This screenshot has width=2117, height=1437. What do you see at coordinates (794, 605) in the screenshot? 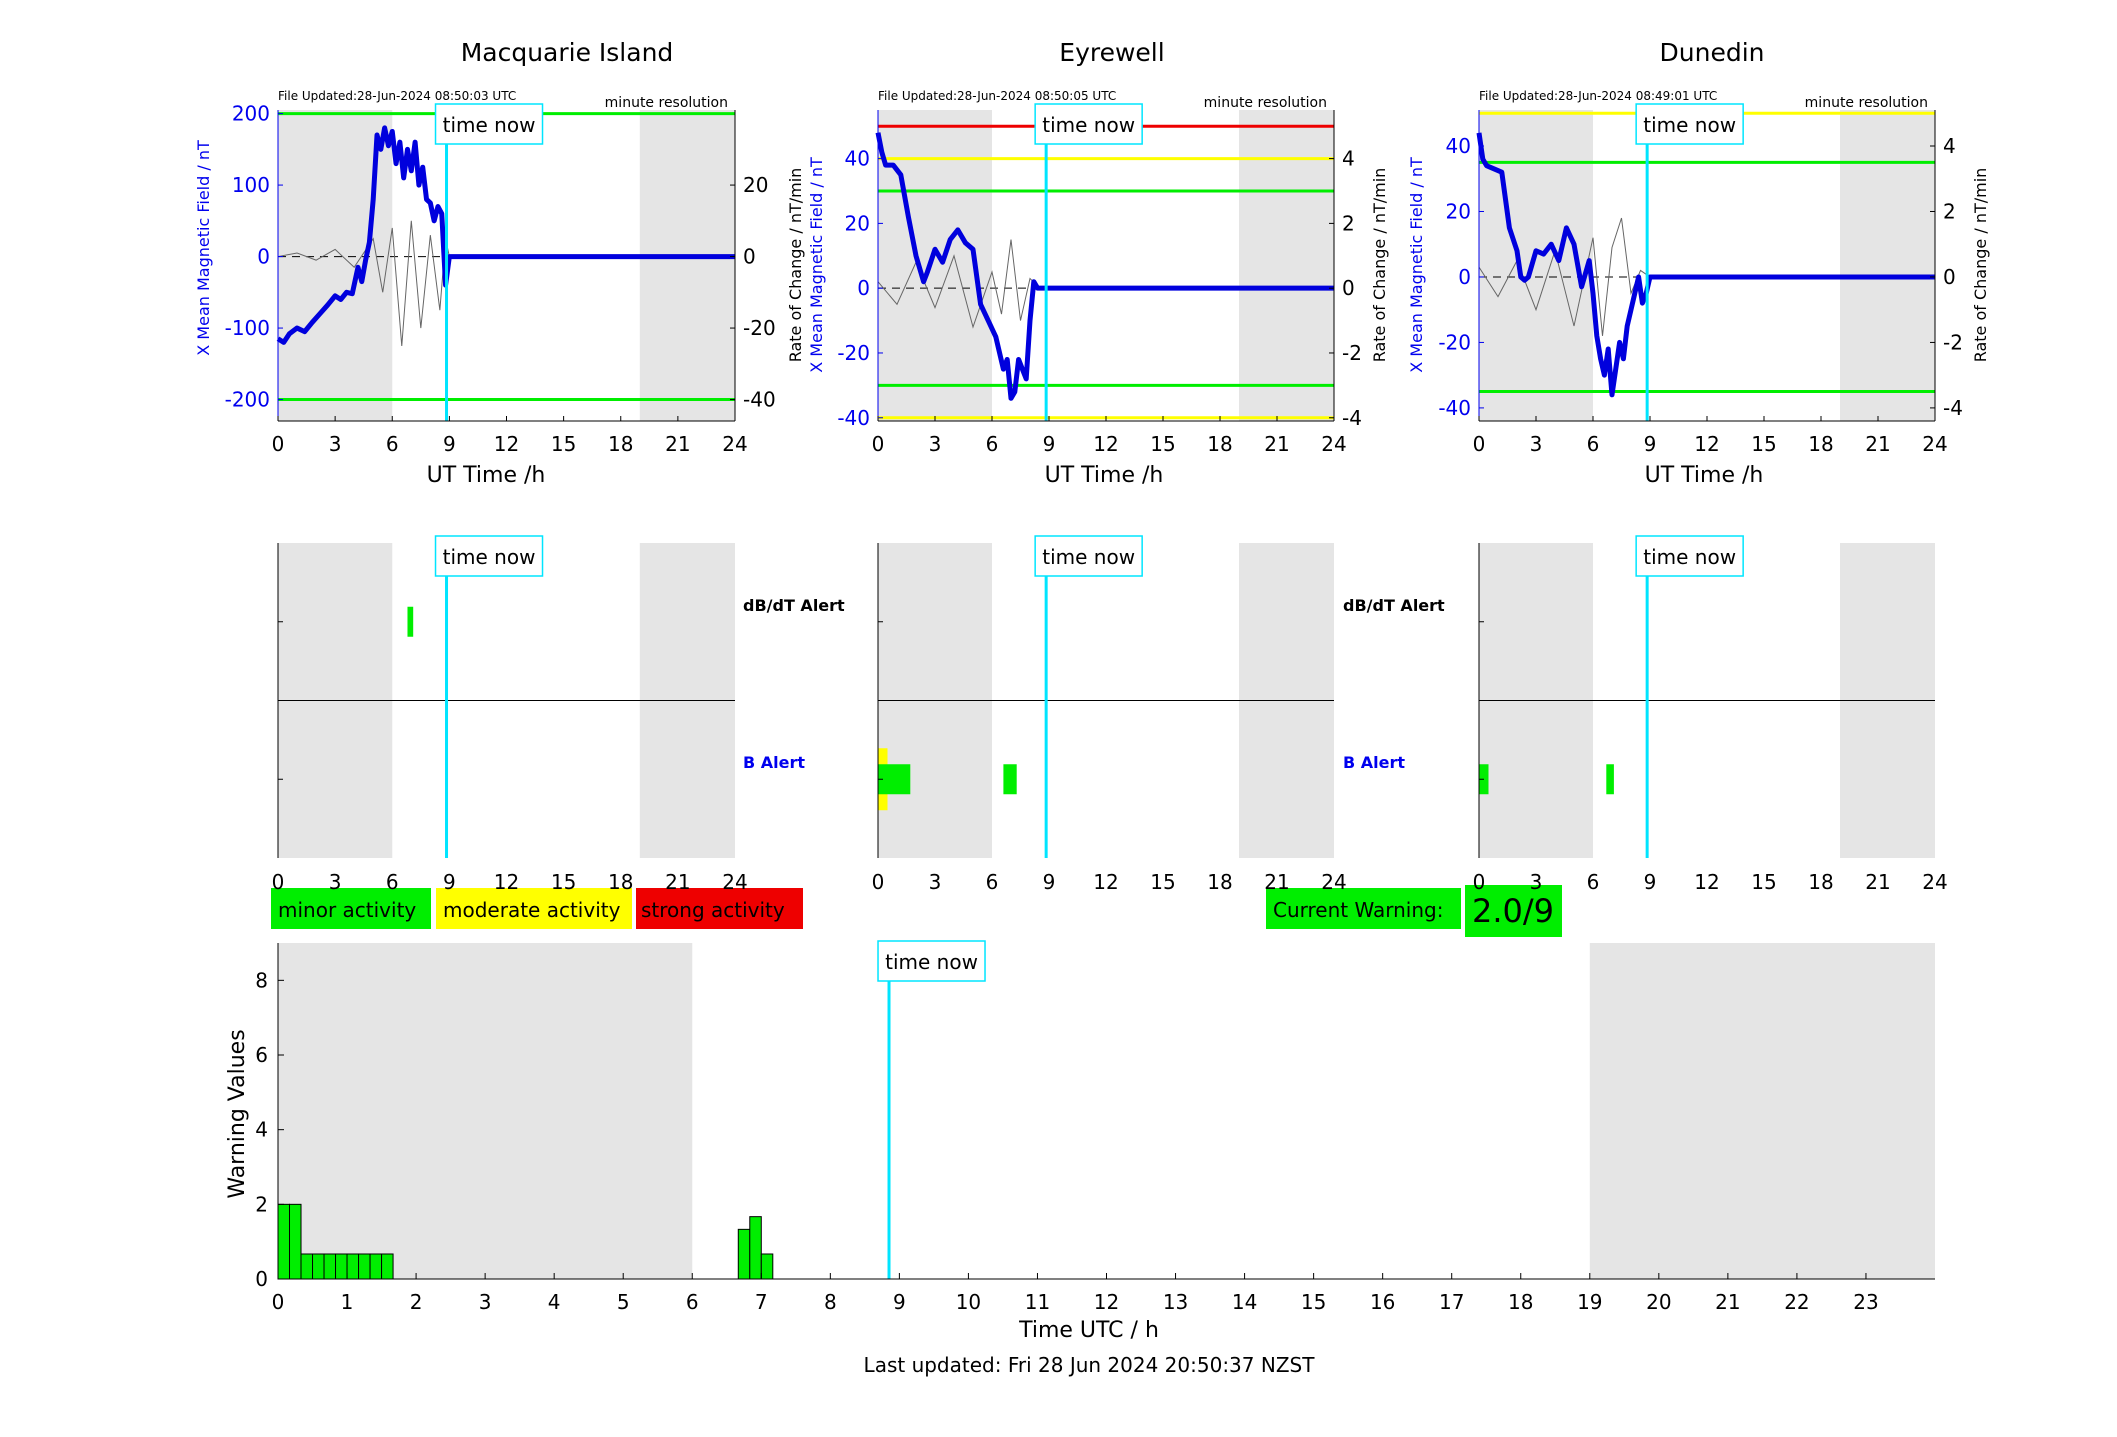
I see `dbdt-alert-label: dB/dT Alert` at bounding box center [794, 605].